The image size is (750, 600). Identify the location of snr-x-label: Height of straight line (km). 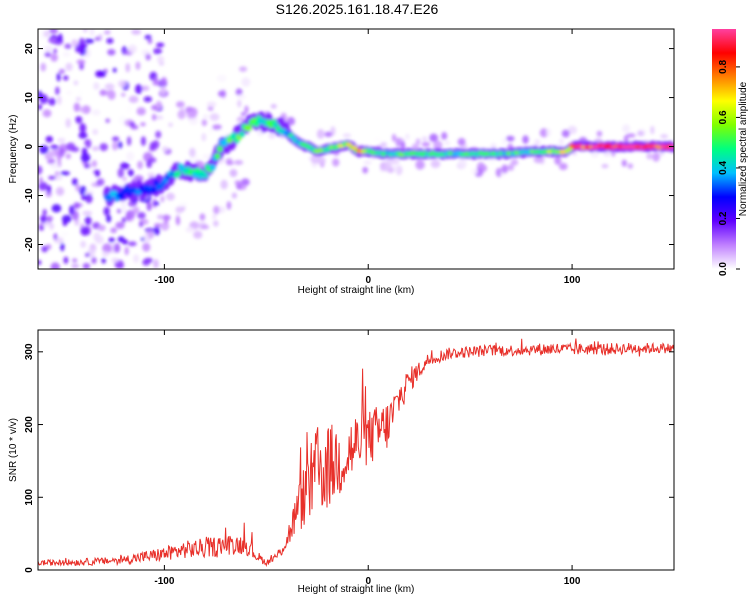
(356, 589).